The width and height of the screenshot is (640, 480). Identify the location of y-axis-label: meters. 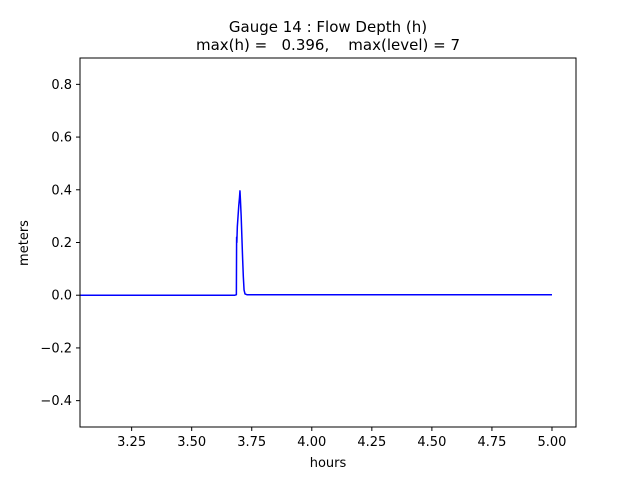
(24, 243).